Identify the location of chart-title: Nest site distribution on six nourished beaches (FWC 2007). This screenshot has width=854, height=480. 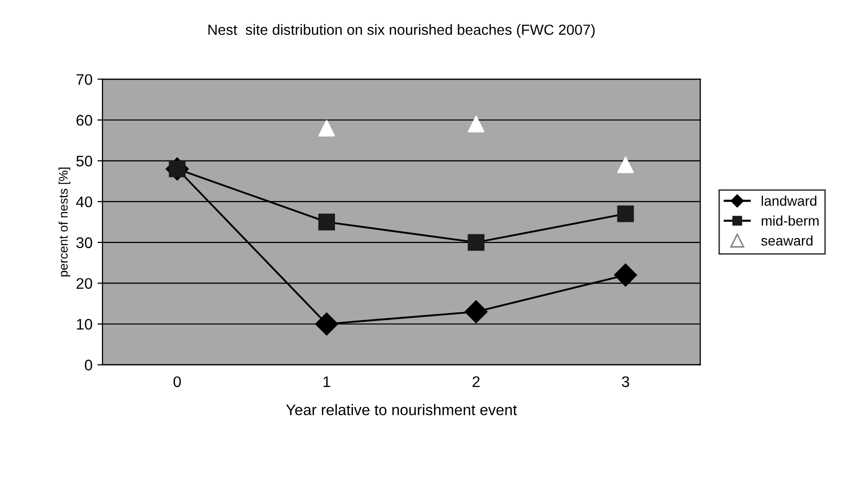
(401, 31).